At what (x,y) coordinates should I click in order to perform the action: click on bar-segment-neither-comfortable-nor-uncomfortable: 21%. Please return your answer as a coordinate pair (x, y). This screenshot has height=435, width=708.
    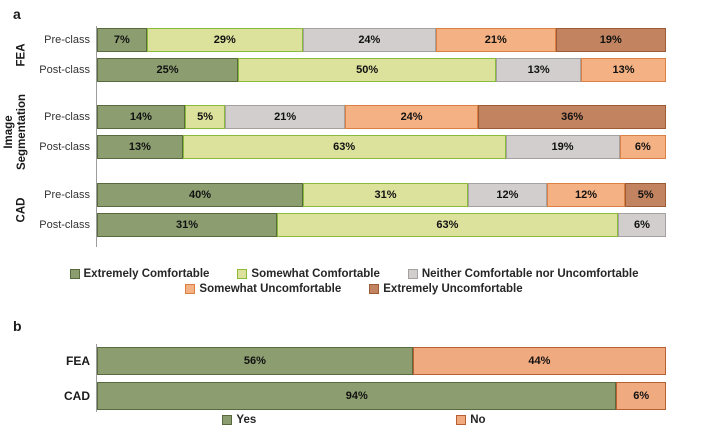
    Looking at the image, I should click on (285, 117).